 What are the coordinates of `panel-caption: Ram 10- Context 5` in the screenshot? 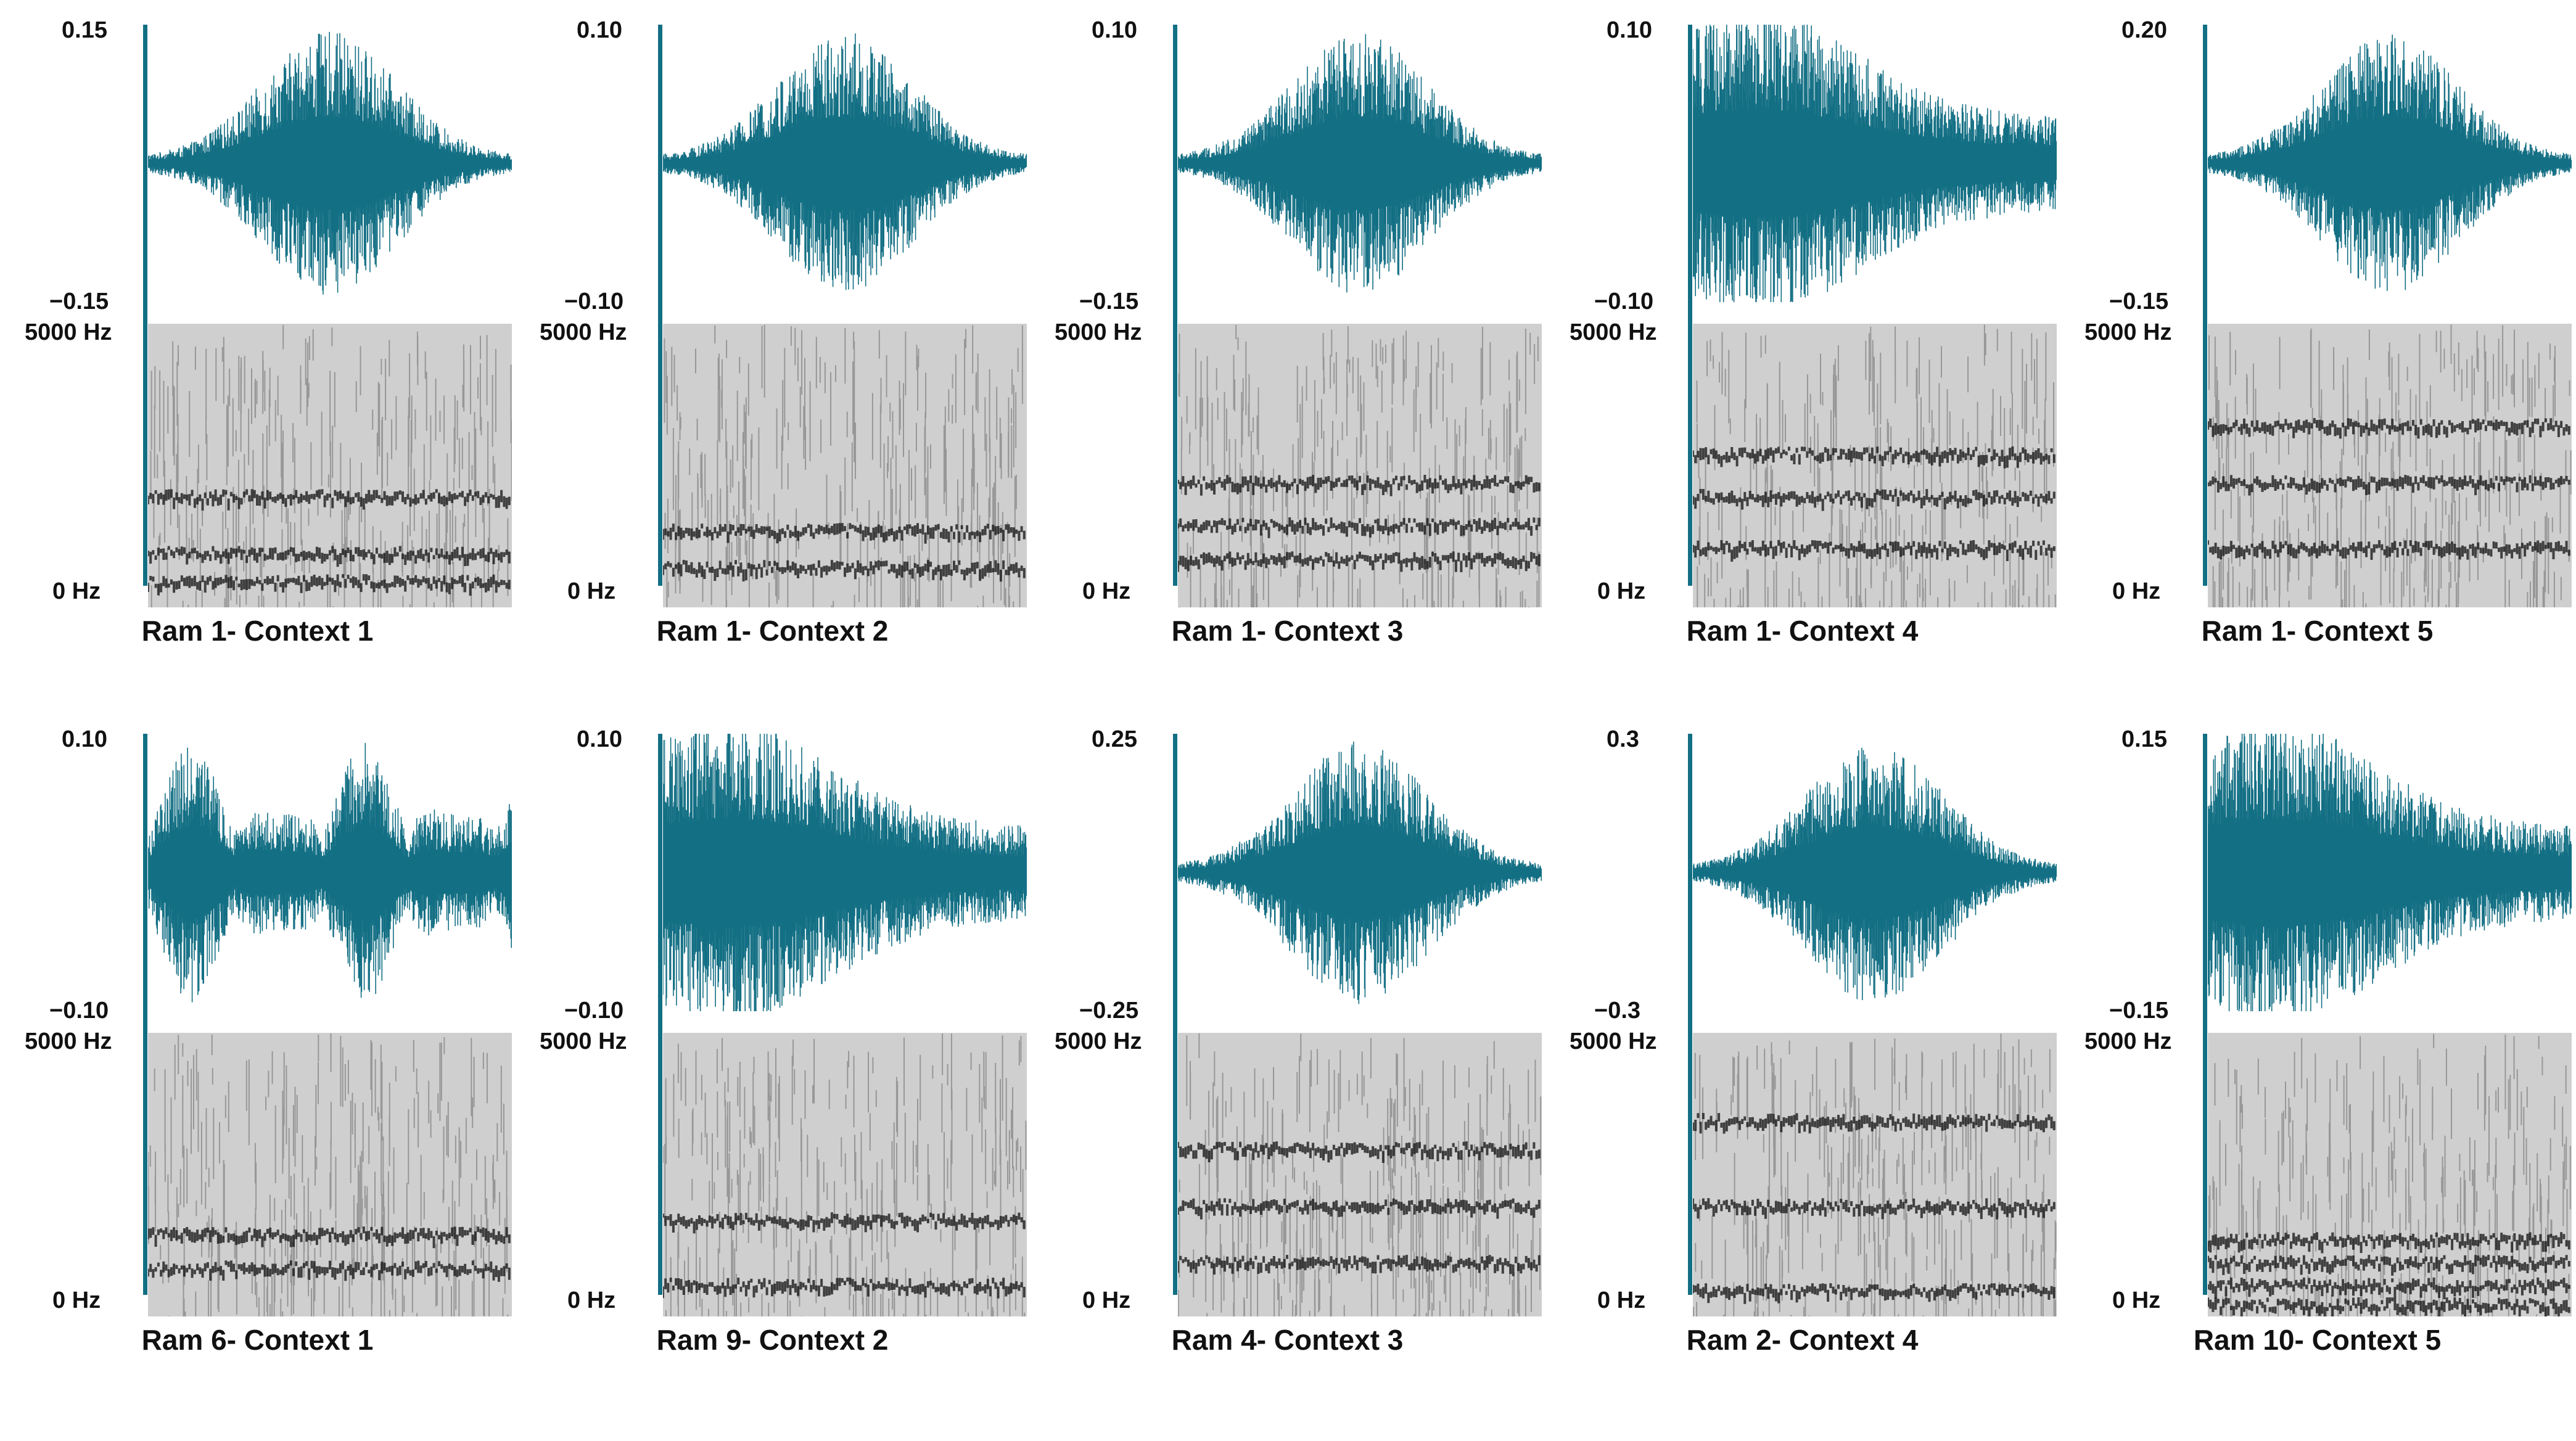 It's located at (2317, 1340).